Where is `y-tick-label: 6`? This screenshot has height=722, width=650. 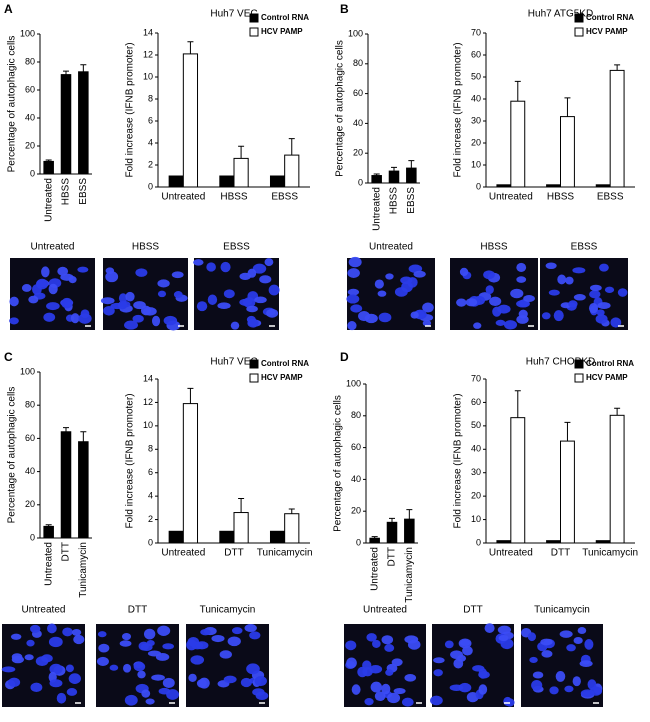 y-tick-label: 6 is located at coordinates (150, 472).